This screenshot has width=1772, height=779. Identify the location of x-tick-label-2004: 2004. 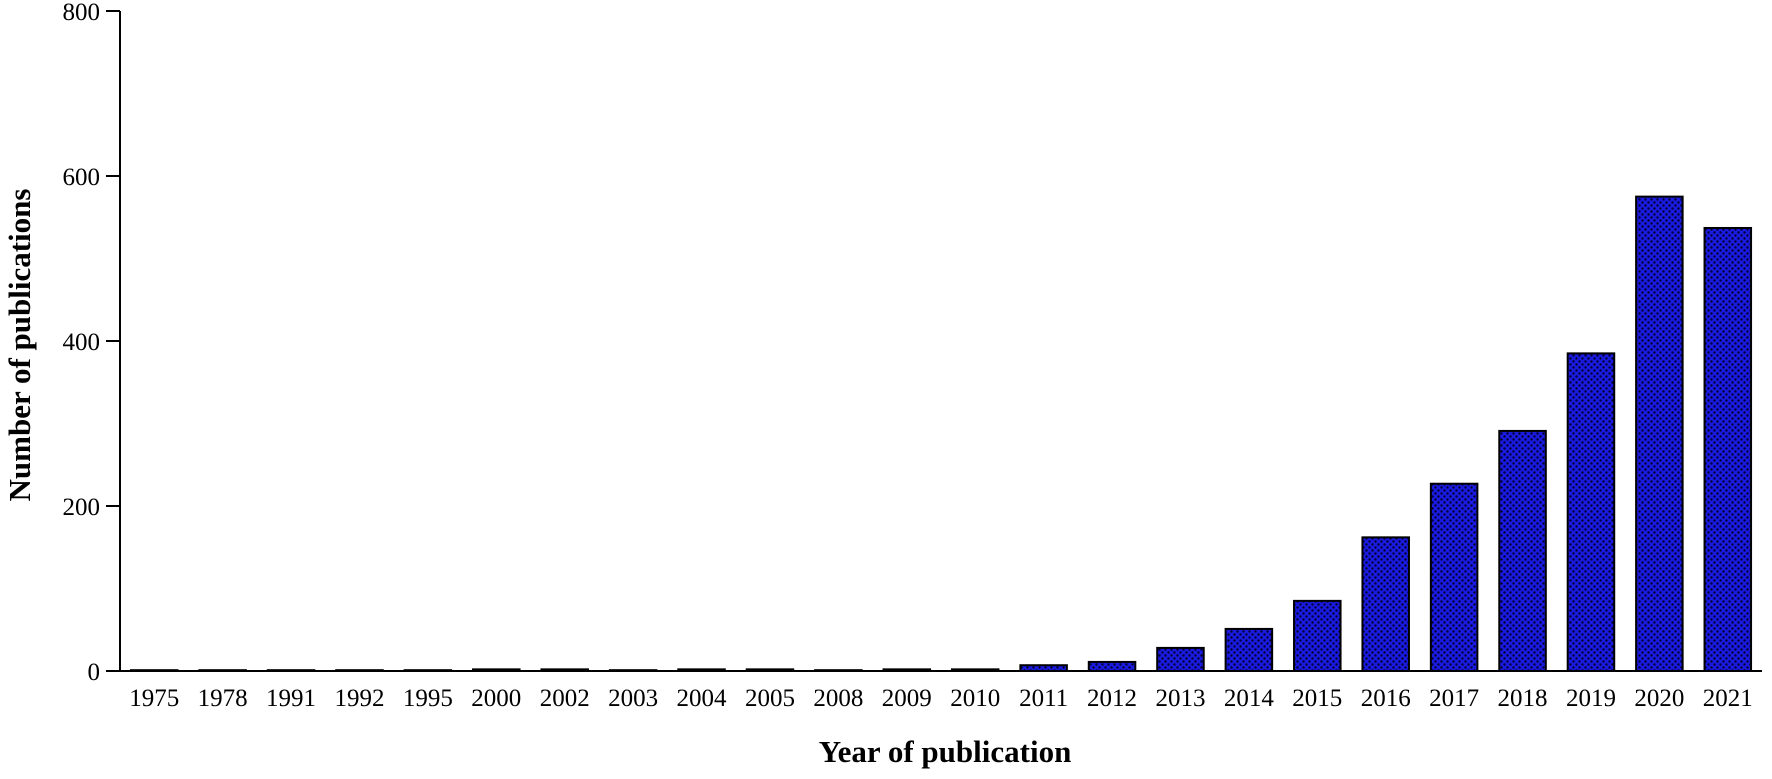
(702, 698).